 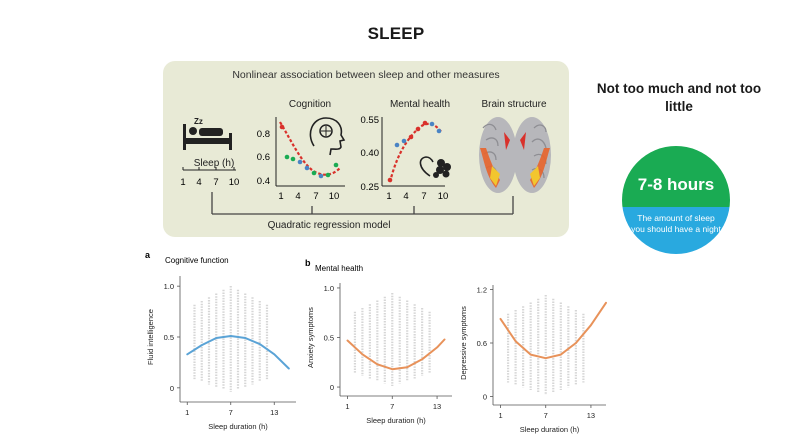 I want to click on sleep-tick: 4, so click(x=198, y=182).